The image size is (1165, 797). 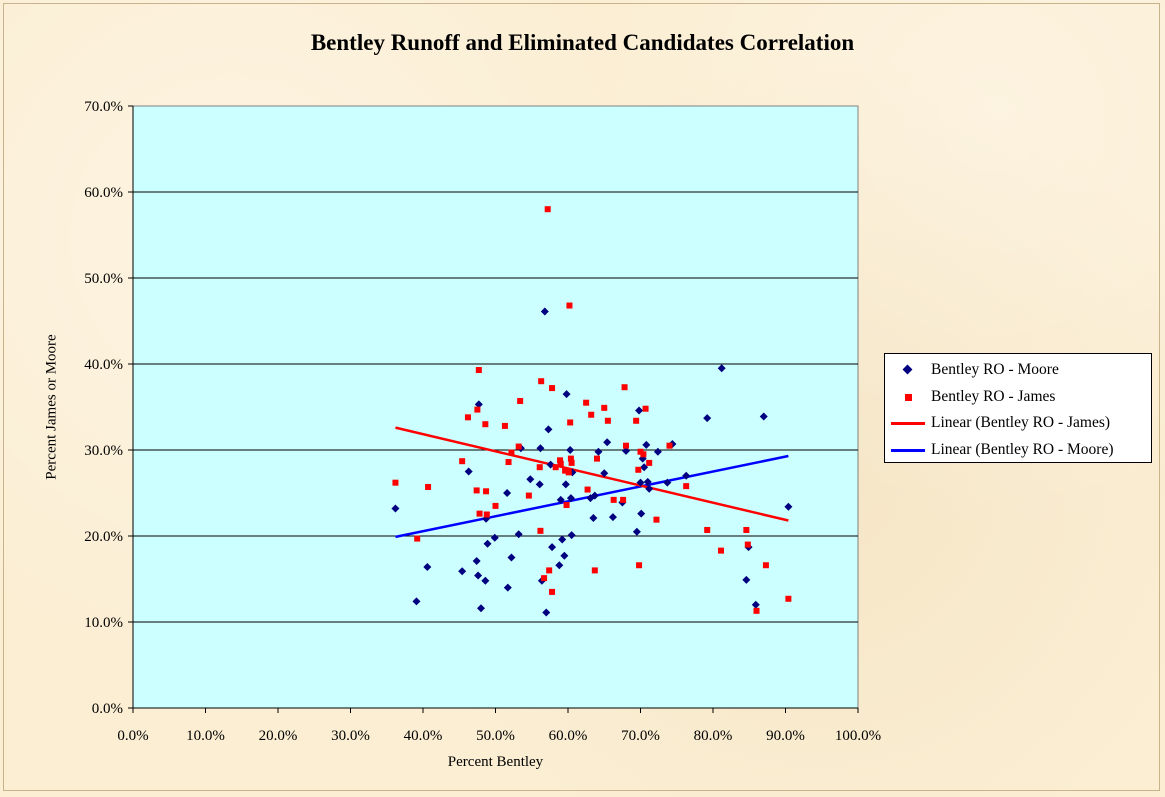 What do you see at coordinates (1018, 450) in the screenshot?
I see `legend-item-linear-moore: Linear (Bentley RO - Moore)` at bounding box center [1018, 450].